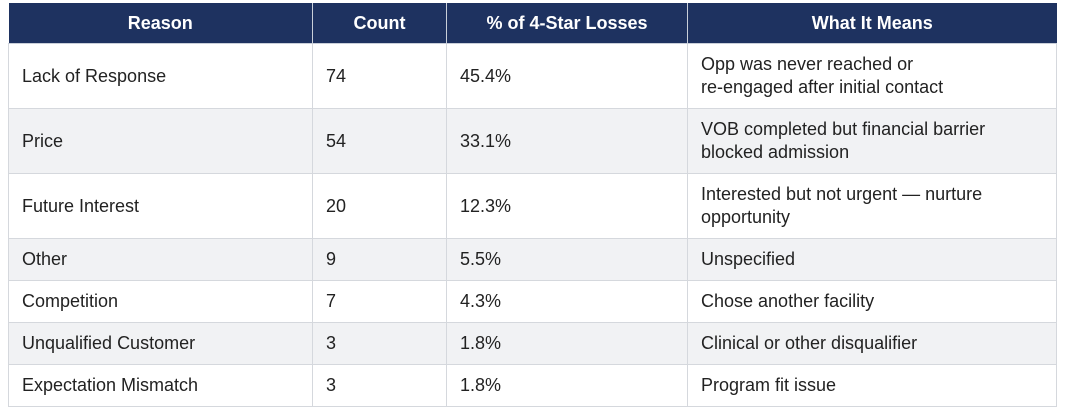 The height and width of the screenshot is (412, 1068). What do you see at coordinates (872, 259) in the screenshot?
I see `meaning-cell: Unspecified` at bounding box center [872, 259].